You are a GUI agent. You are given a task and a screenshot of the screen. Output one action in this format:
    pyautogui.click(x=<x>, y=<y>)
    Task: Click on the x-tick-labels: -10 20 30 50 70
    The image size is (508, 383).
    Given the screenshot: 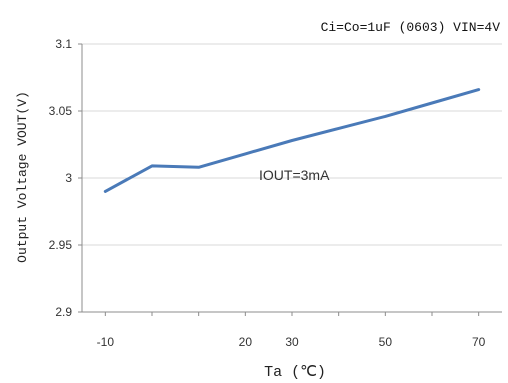 What is the action you would take?
    pyautogui.click(x=291, y=342)
    